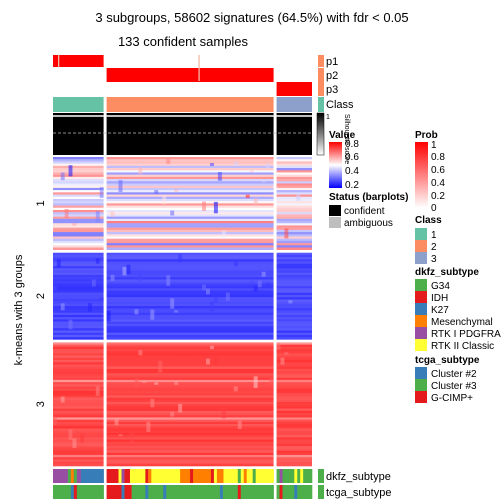 The image size is (504, 504). What do you see at coordinates (352, 144) in the screenshot?
I see `value-legend-tick: 0.8` at bounding box center [352, 144].